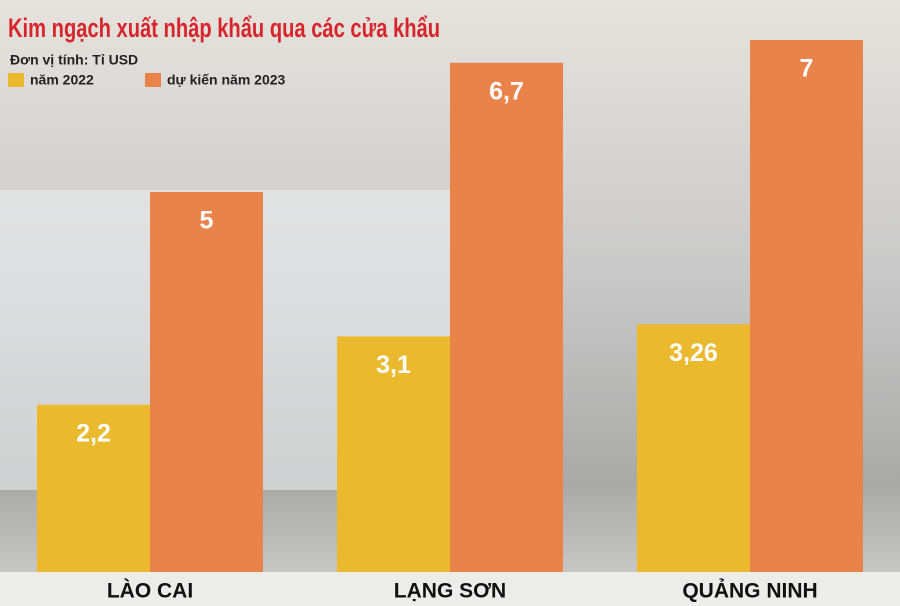 This screenshot has height=606, width=900. What do you see at coordinates (150, 591) in the screenshot?
I see `x-tick-label: LÀO CAI` at bounding box center [150, 591].